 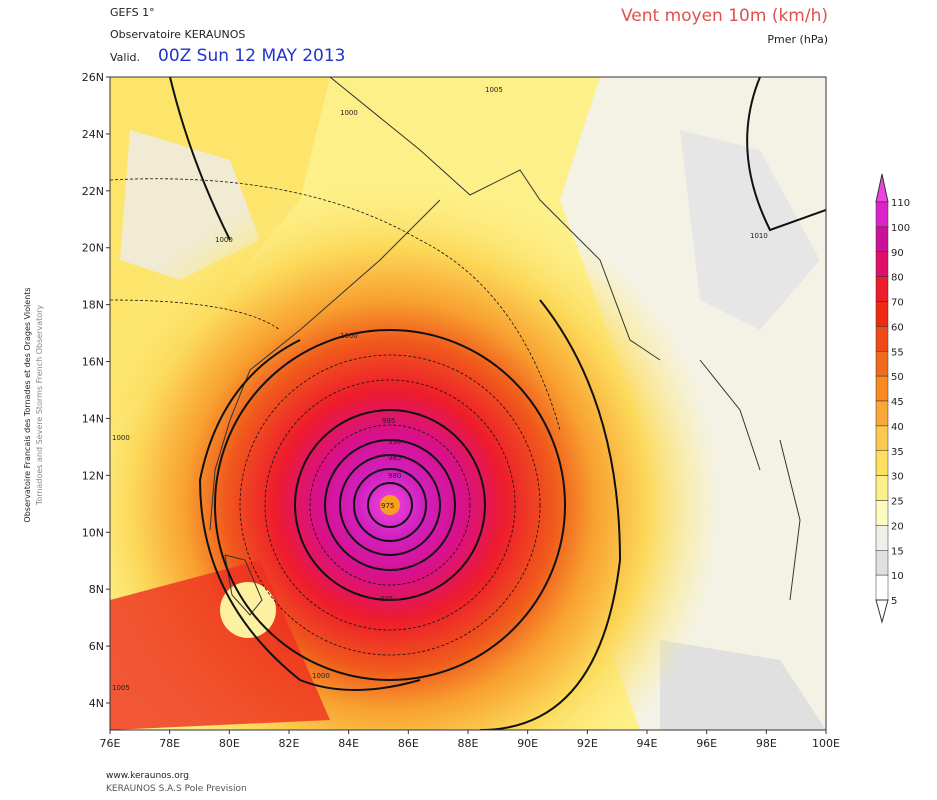 What do you see at coordinates (706, 743) in the screenshot?
I see `lon-label: 96E` at bounding box center [706, 743].